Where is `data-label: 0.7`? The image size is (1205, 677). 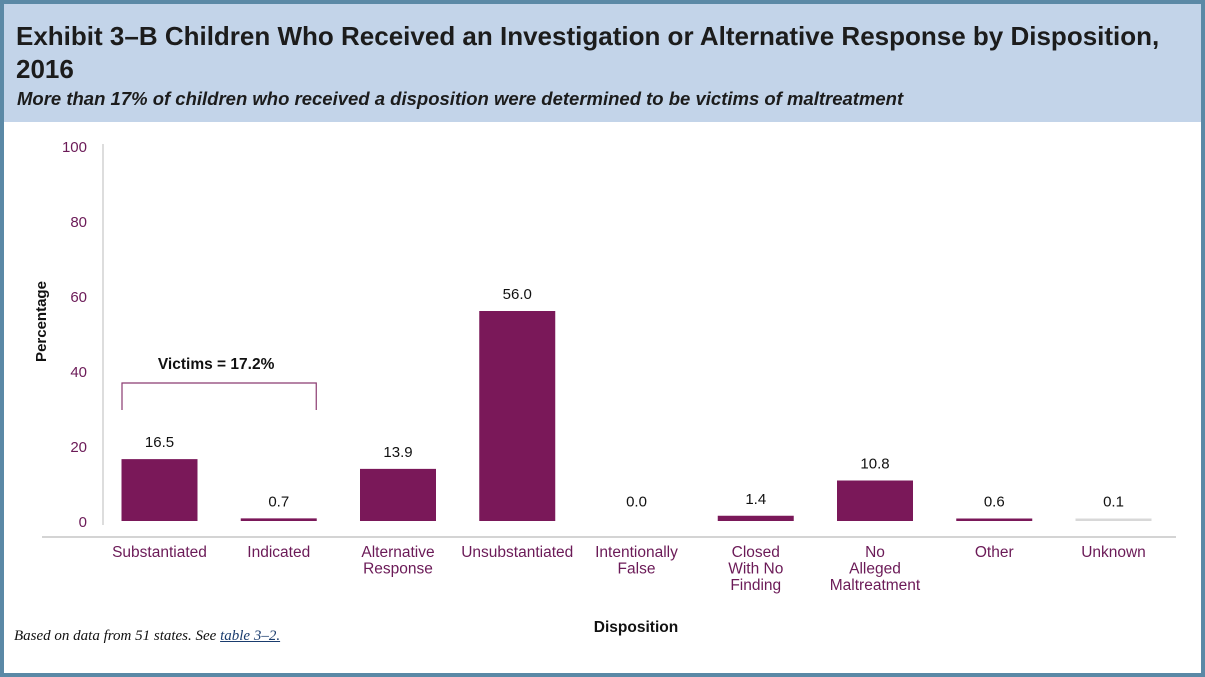 data-label: 0.7 is located at coordinates (278, 501).